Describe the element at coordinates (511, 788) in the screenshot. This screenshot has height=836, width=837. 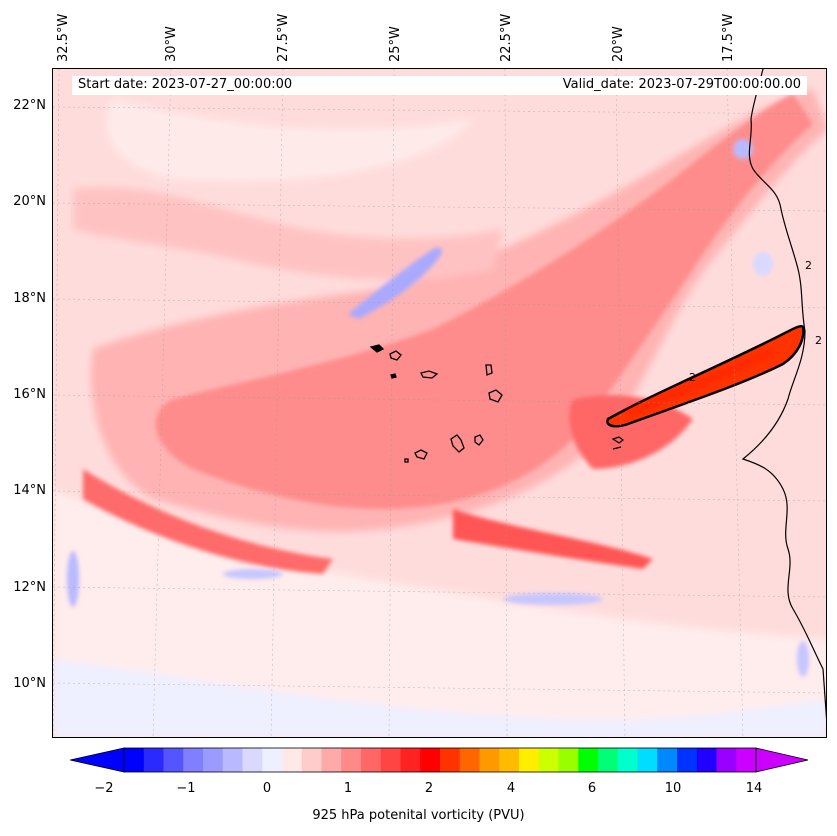
I see `colorbar-tick-4: 4` at that location.